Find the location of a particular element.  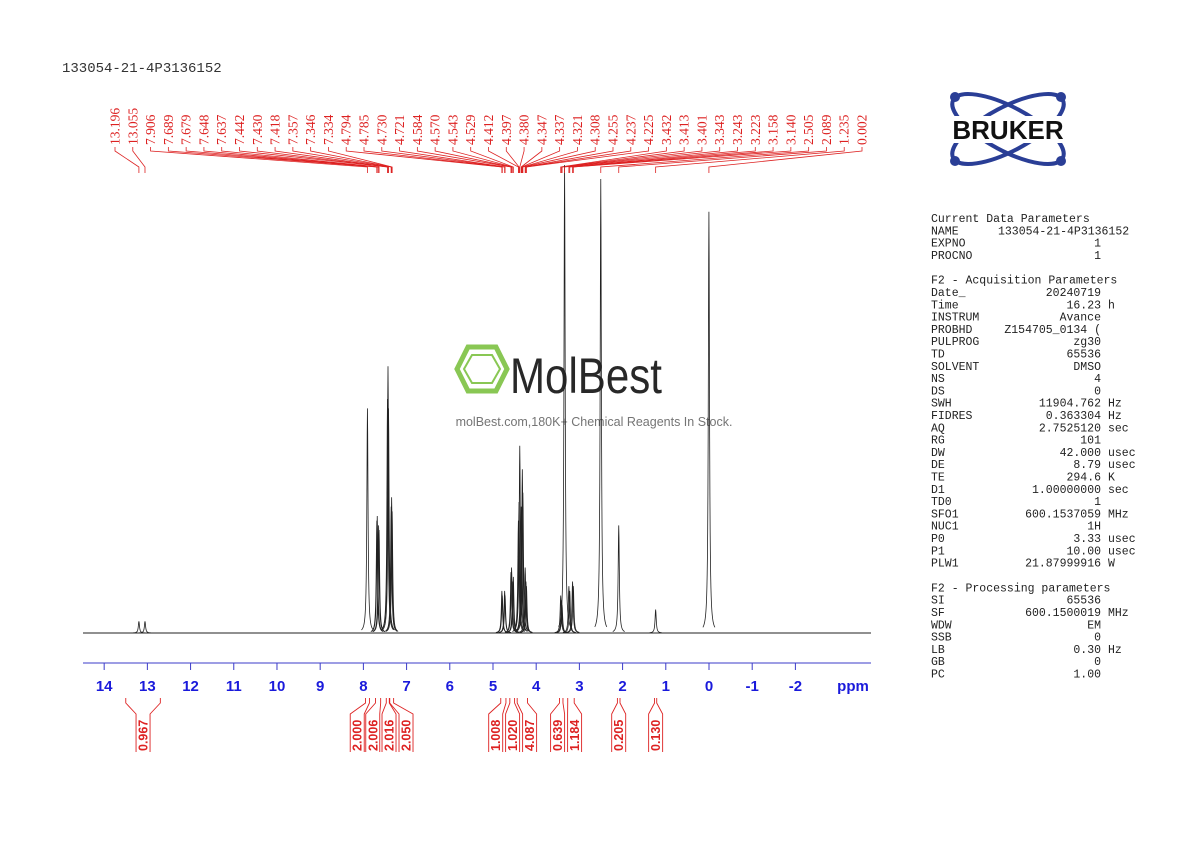

peak-label: 4.380 is located at coordinates (524, 129).